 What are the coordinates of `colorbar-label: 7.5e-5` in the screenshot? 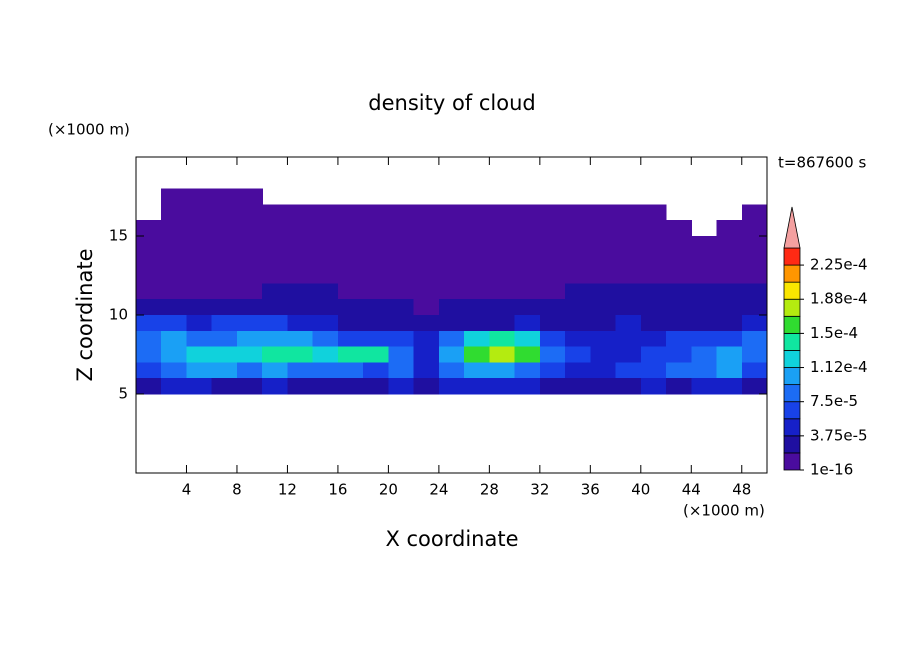 It's located at (834, 401).